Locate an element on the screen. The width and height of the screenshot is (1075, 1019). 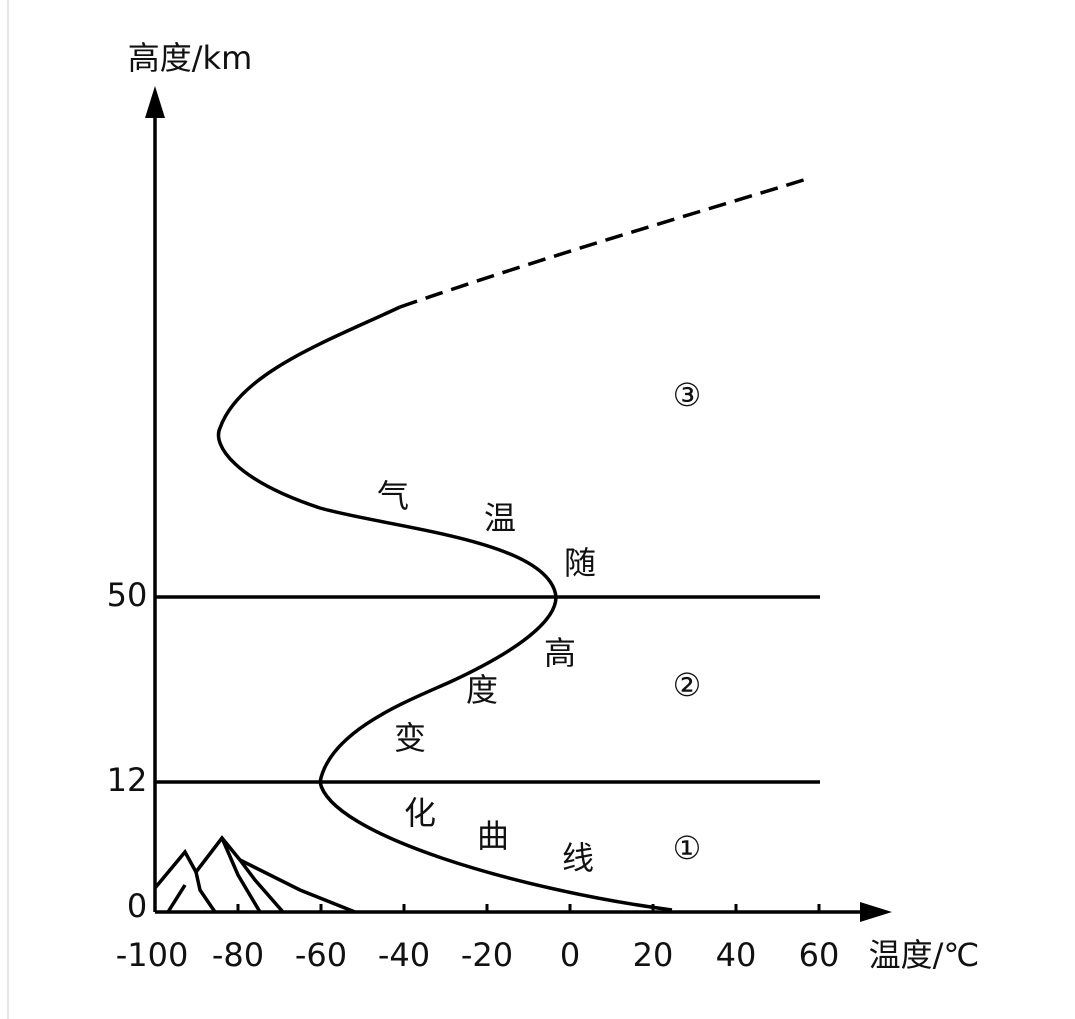
caption-char: 随 is located at coordinates (580, 563).